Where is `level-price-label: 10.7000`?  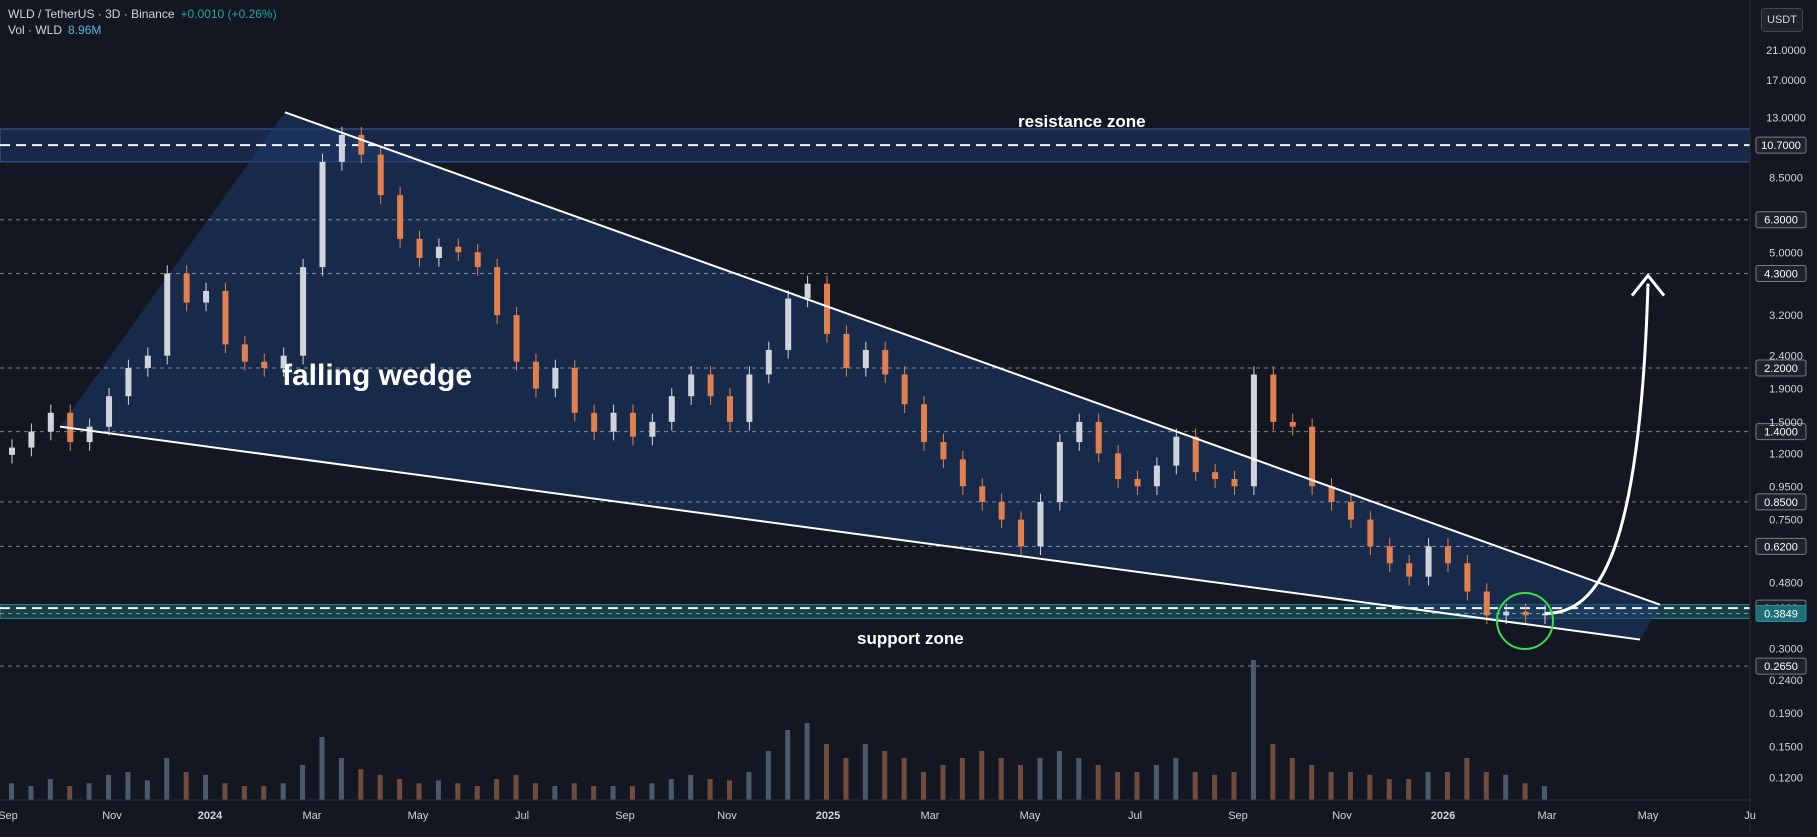 level-price-label: 10.7000 is located at coordinates (1781, 146).